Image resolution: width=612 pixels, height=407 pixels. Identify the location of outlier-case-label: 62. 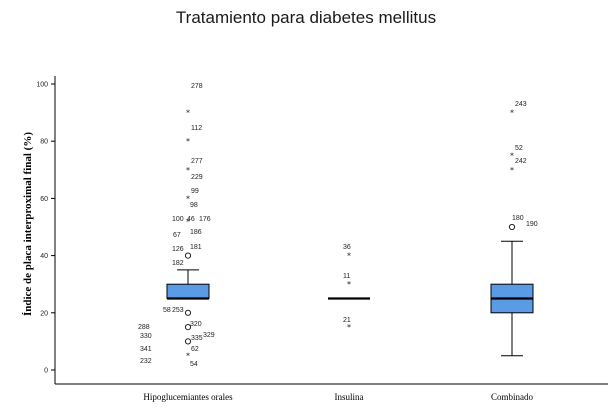
(195, 349).